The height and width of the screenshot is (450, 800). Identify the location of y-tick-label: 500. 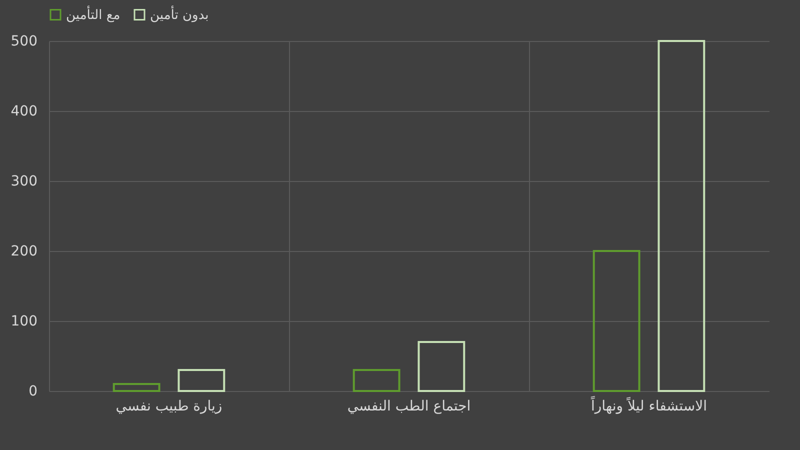
(24, 42).